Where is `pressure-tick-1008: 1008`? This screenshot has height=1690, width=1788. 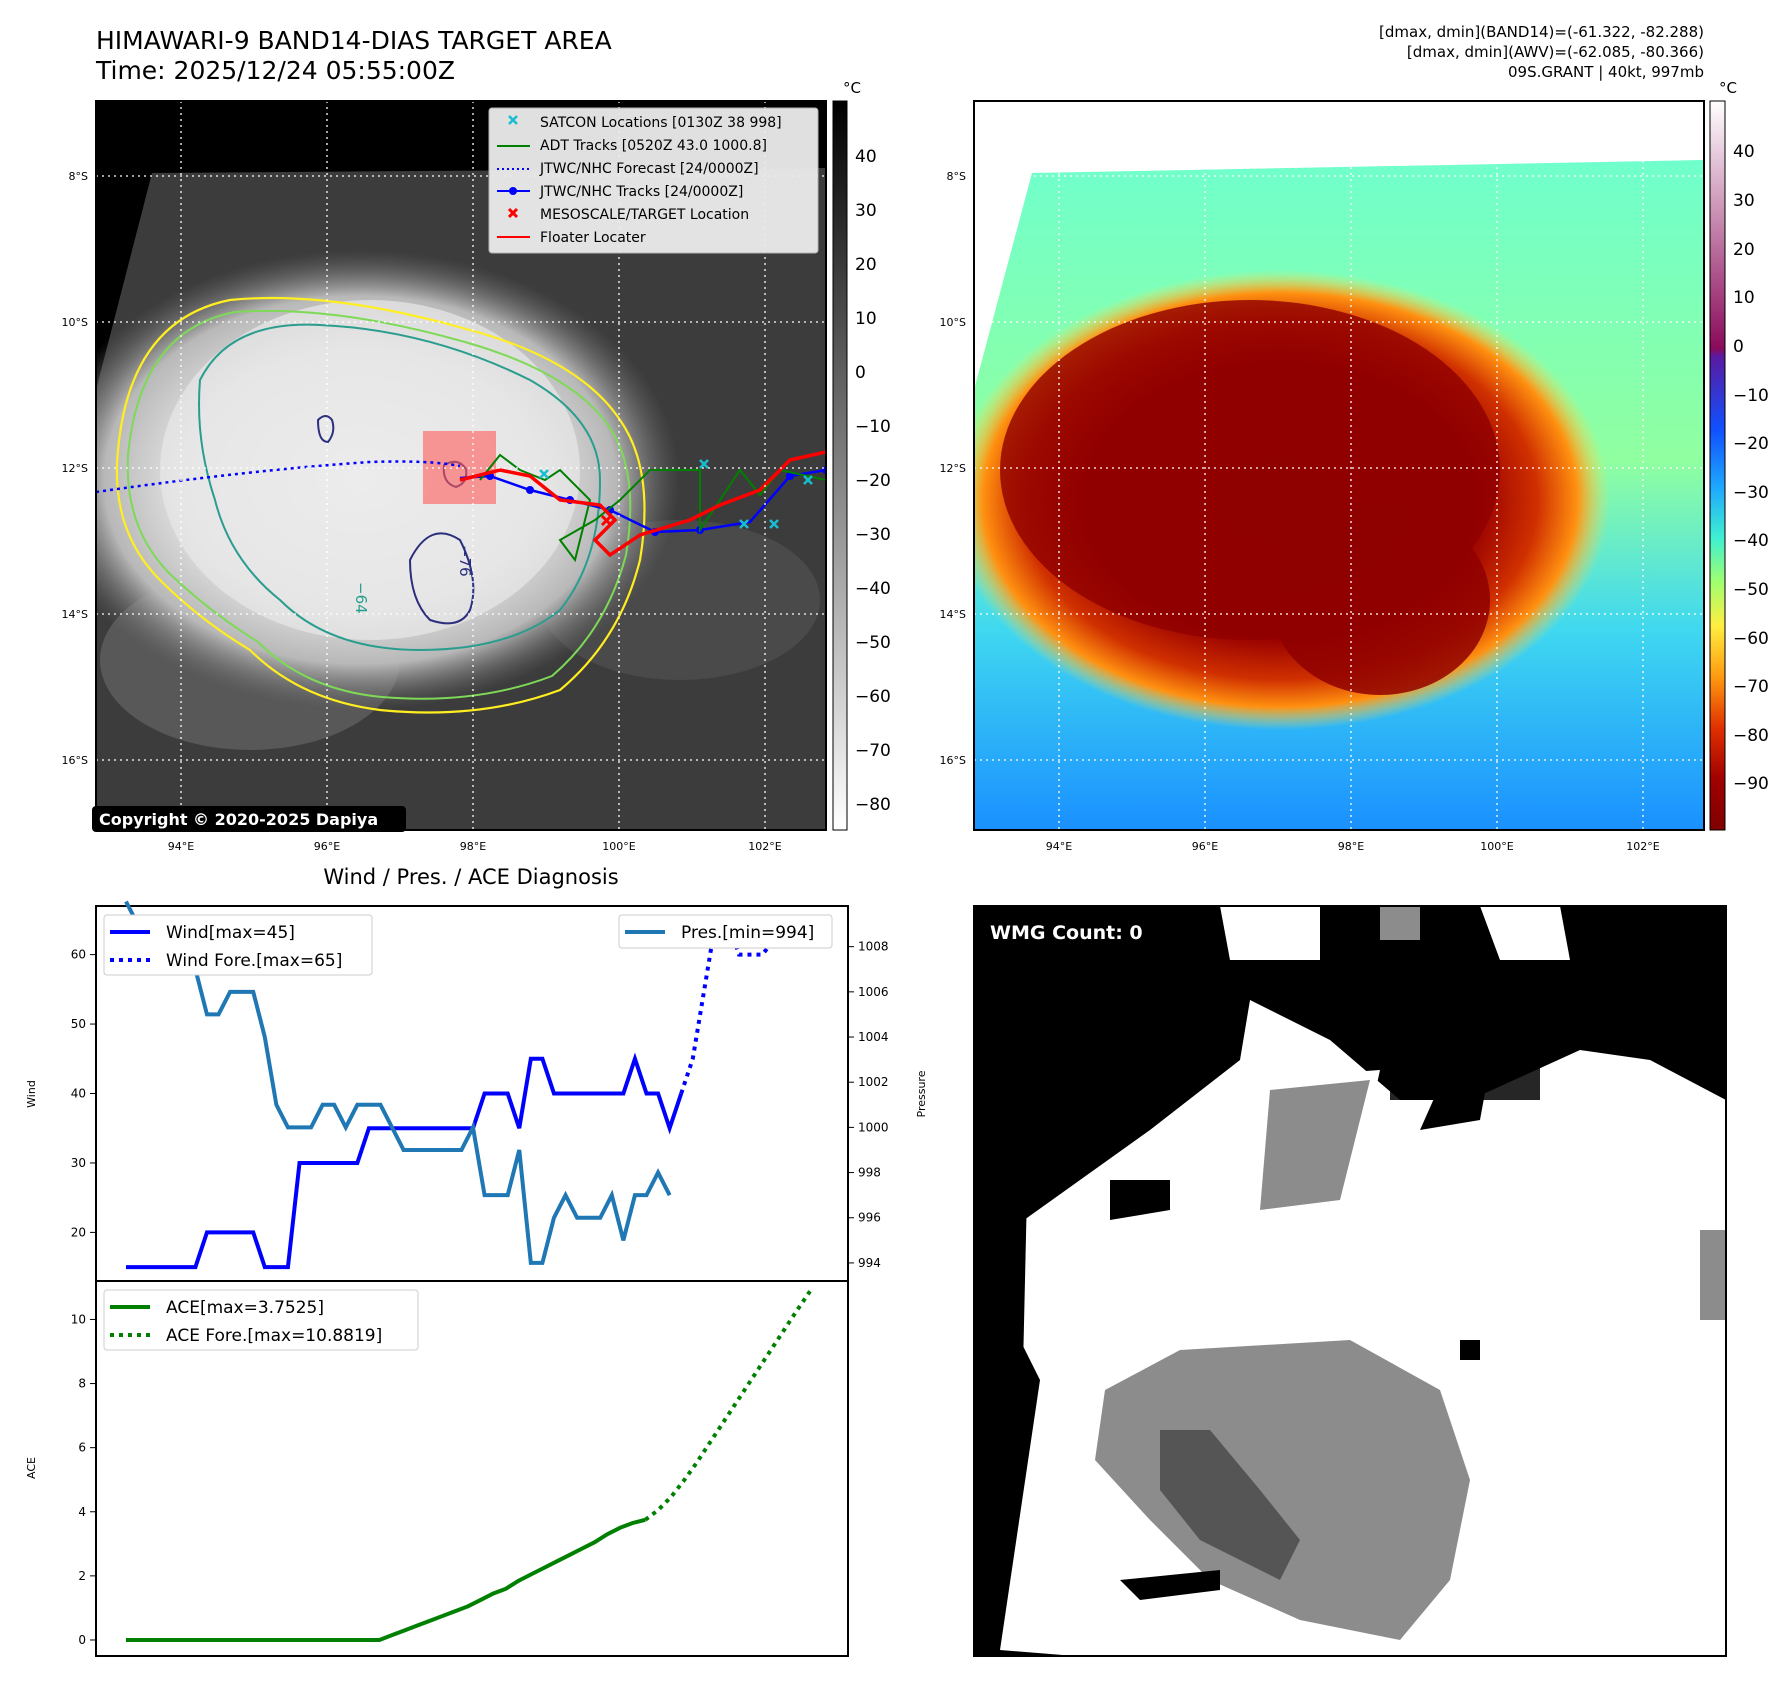 pressure-tick-1008: 1008 is located at coordinates (873, 947).